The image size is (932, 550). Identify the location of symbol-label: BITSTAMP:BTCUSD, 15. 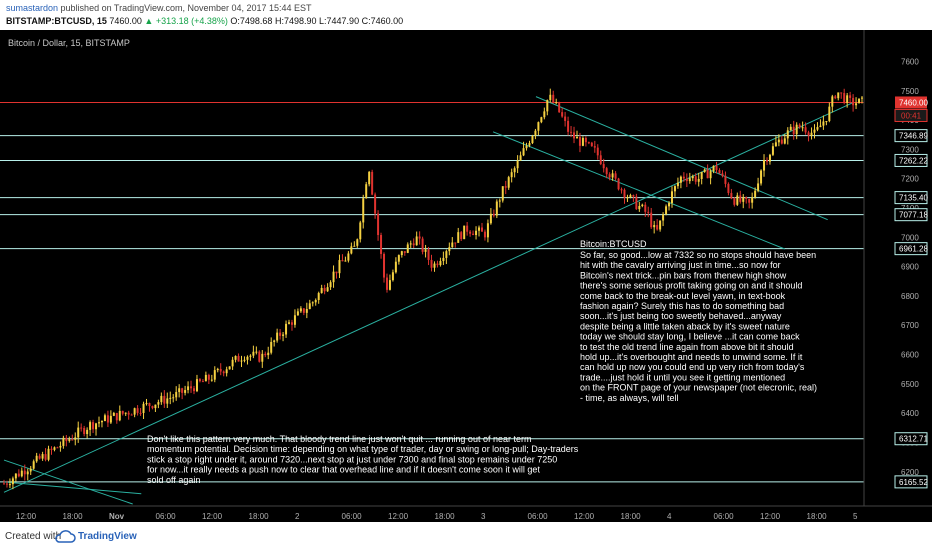
(56, 21).